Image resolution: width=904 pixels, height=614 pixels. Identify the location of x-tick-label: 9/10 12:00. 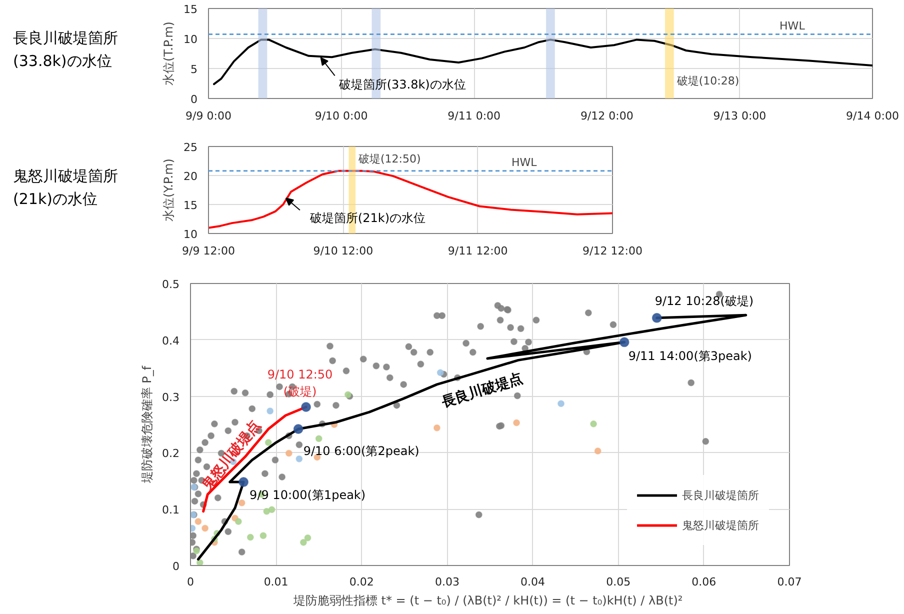
(343, 251).